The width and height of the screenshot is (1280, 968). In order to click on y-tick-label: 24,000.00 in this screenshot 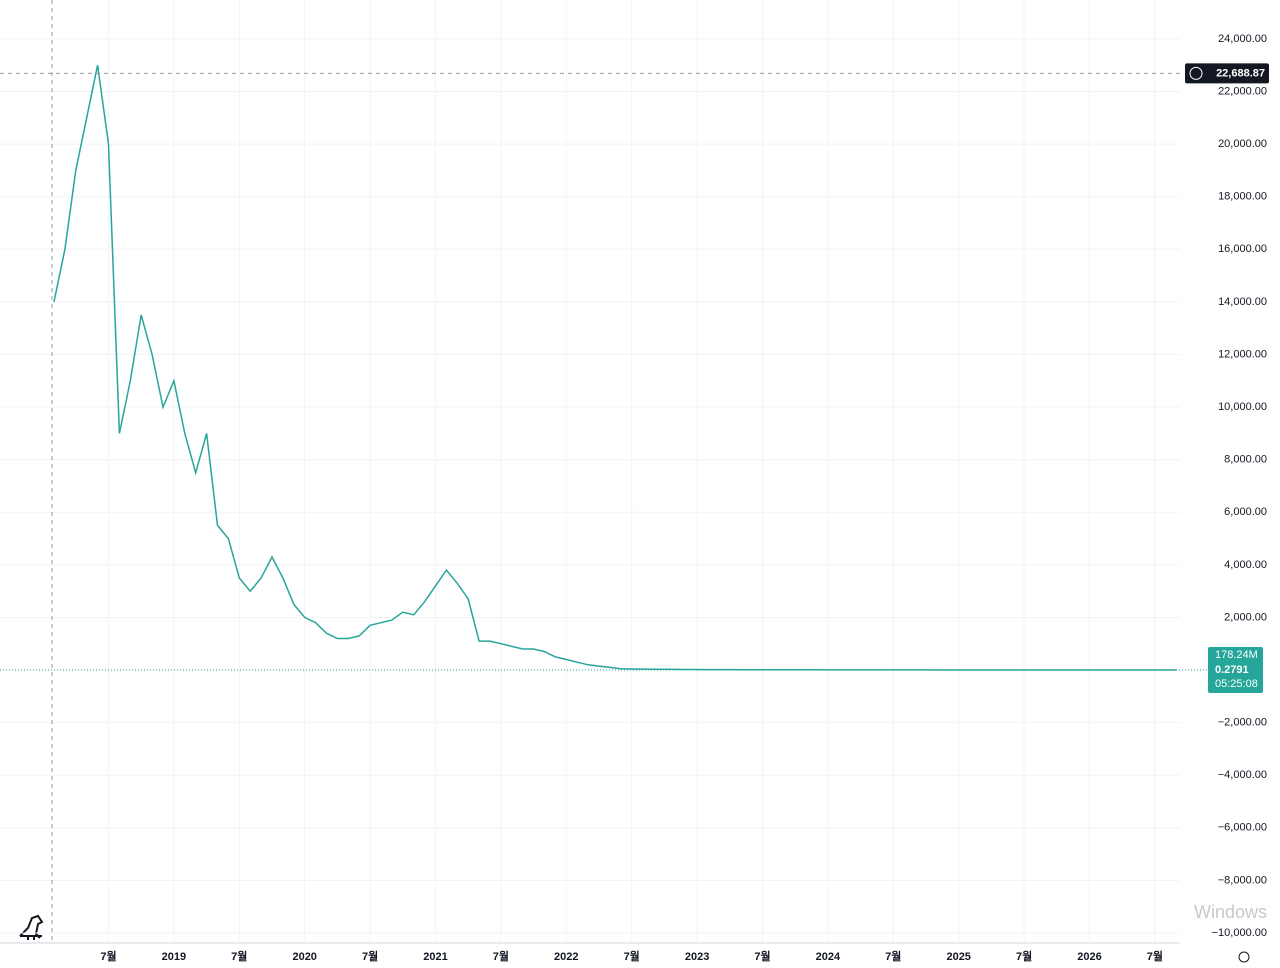, I will do `click(1242, 39)`.